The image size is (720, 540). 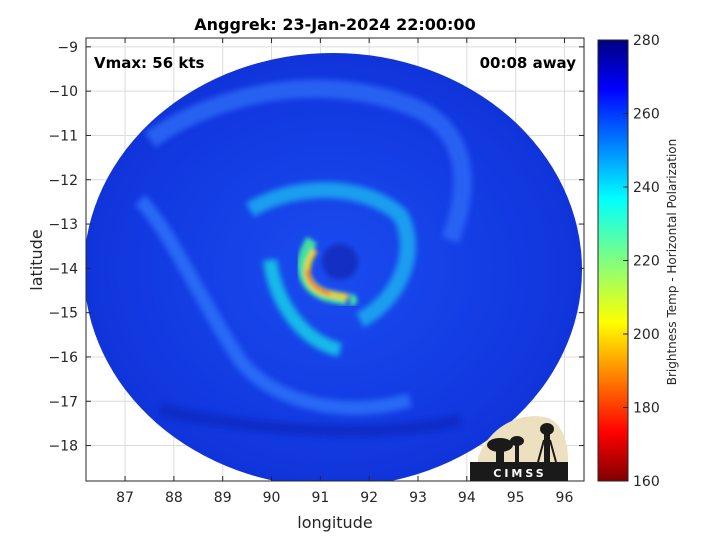 What do you see at coordinates (63, 402) in the screenshot?
I see `y-tick-label-8: −17` at bounding box center [63, 402].